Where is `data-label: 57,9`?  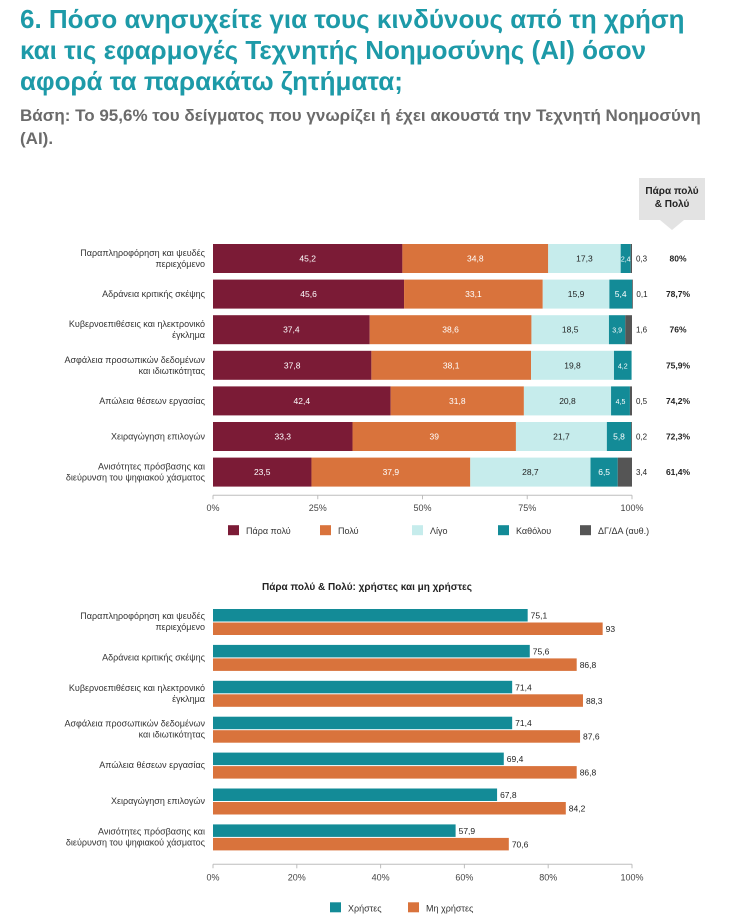
data-label: 57,9 is located at coordinates (467, 831).